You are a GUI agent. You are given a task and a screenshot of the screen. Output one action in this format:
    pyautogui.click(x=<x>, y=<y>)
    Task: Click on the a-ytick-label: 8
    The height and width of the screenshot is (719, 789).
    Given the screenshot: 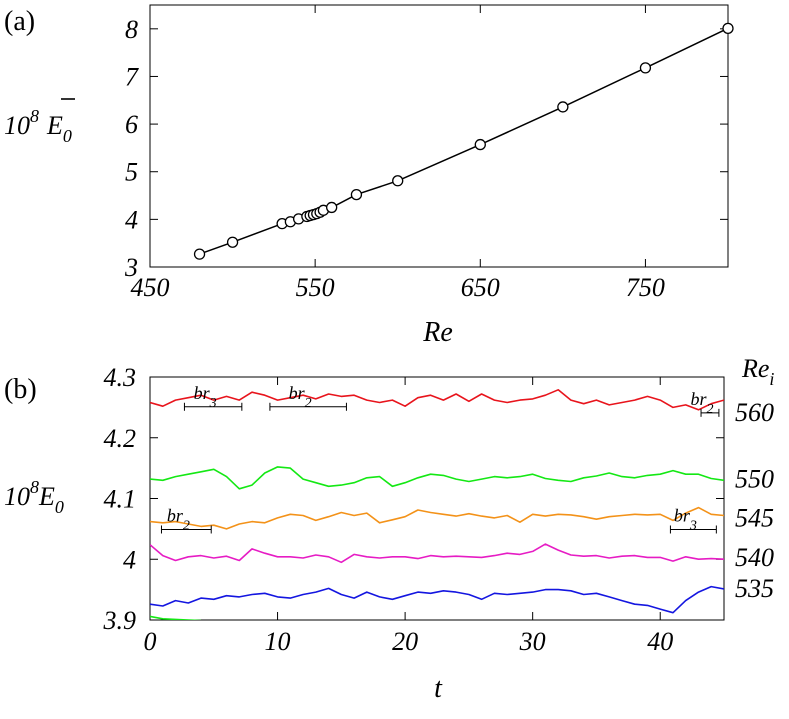 What is the action you would take?
    pyautogui.click(x=131, y=29)
    